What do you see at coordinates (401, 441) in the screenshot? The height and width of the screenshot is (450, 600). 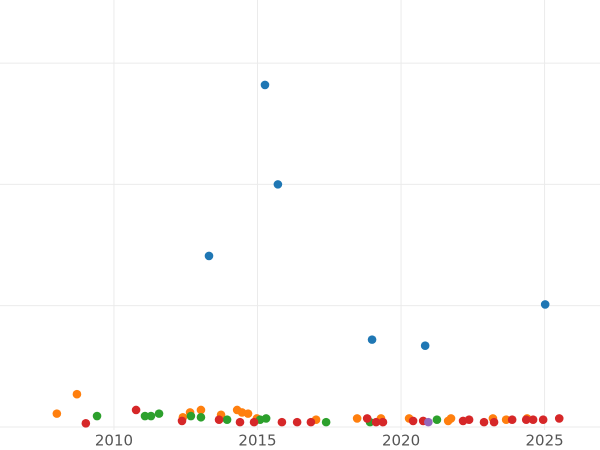 I see `x-tick-label: 2020` at bounding box center [401, 441].